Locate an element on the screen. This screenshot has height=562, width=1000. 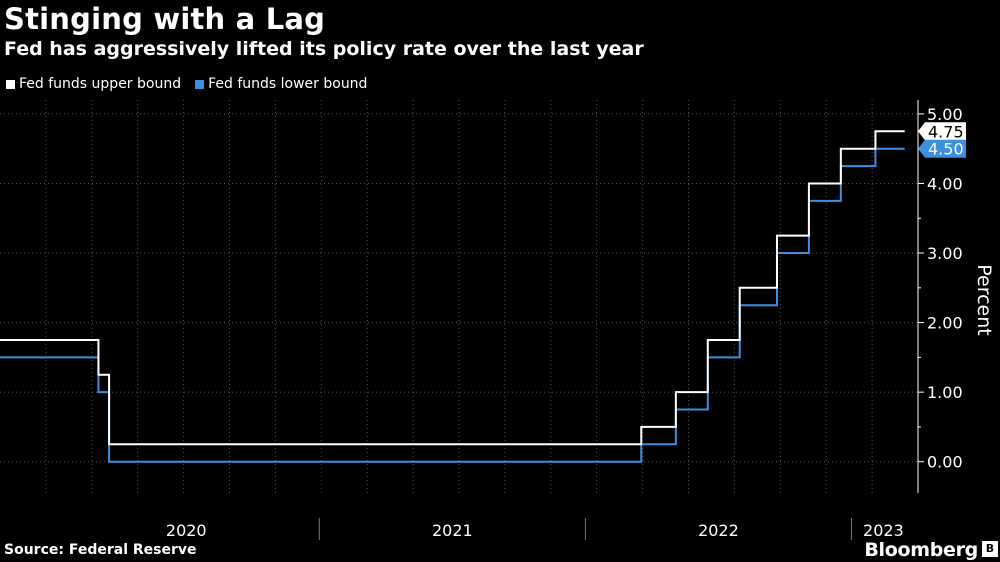
last-value-label-upper: 4.75 is located at coordinates (942, 131).